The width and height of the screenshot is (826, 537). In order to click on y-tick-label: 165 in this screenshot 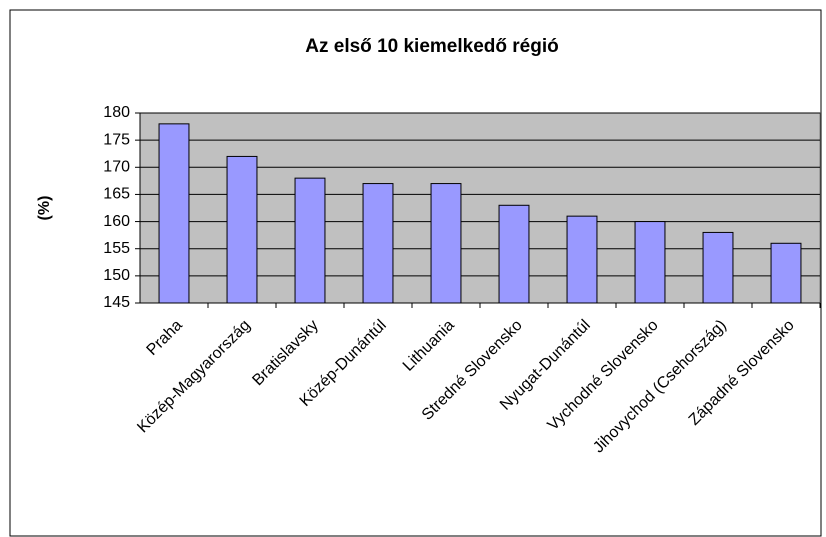, I will do `click(116, 194)`.